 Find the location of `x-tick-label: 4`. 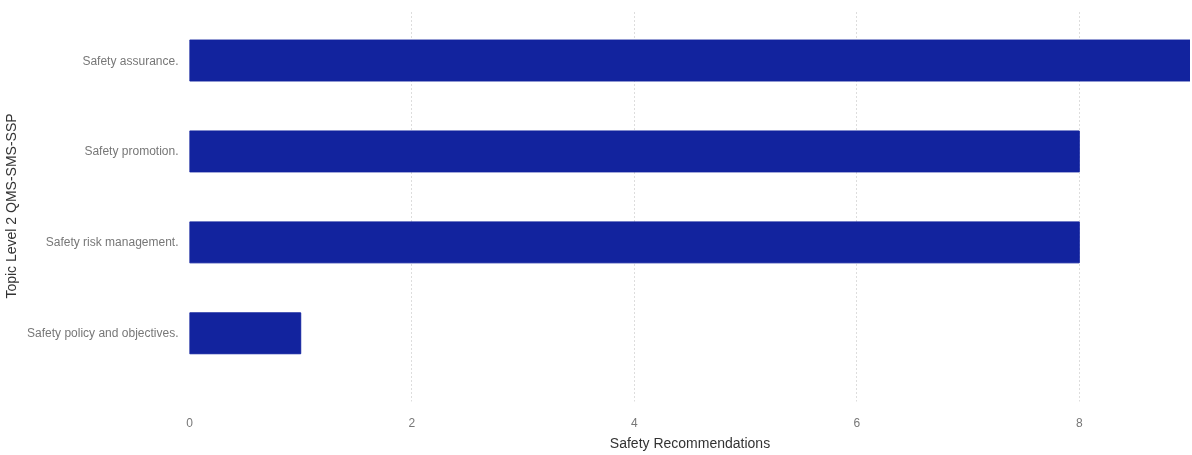

x-tick-label: 4 is located at coordinates (635, 422).